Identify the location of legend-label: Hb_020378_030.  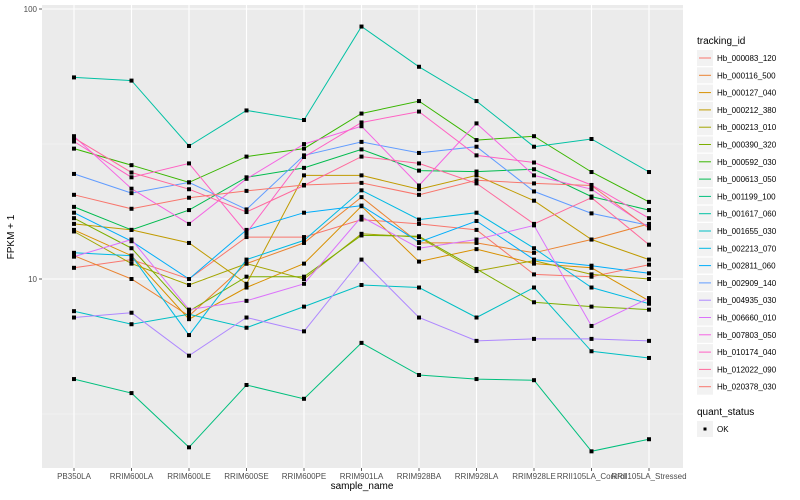
(747, 387).